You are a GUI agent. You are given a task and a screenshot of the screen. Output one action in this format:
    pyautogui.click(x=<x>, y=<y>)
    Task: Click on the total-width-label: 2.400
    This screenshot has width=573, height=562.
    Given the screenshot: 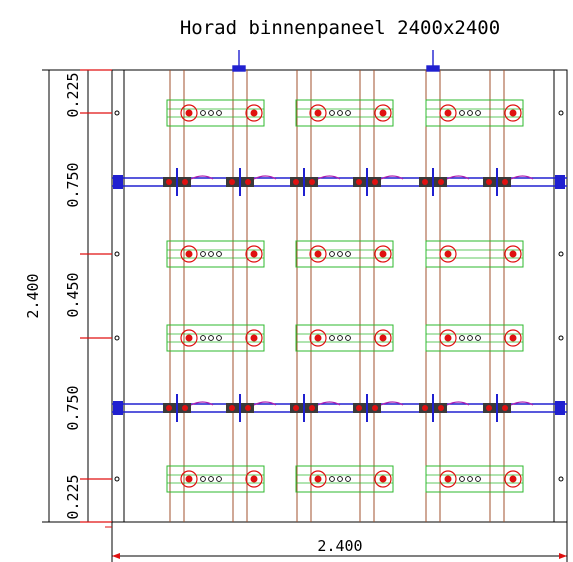 What is the action you would take?
    pyautogui.click(x=339, y=546)
    